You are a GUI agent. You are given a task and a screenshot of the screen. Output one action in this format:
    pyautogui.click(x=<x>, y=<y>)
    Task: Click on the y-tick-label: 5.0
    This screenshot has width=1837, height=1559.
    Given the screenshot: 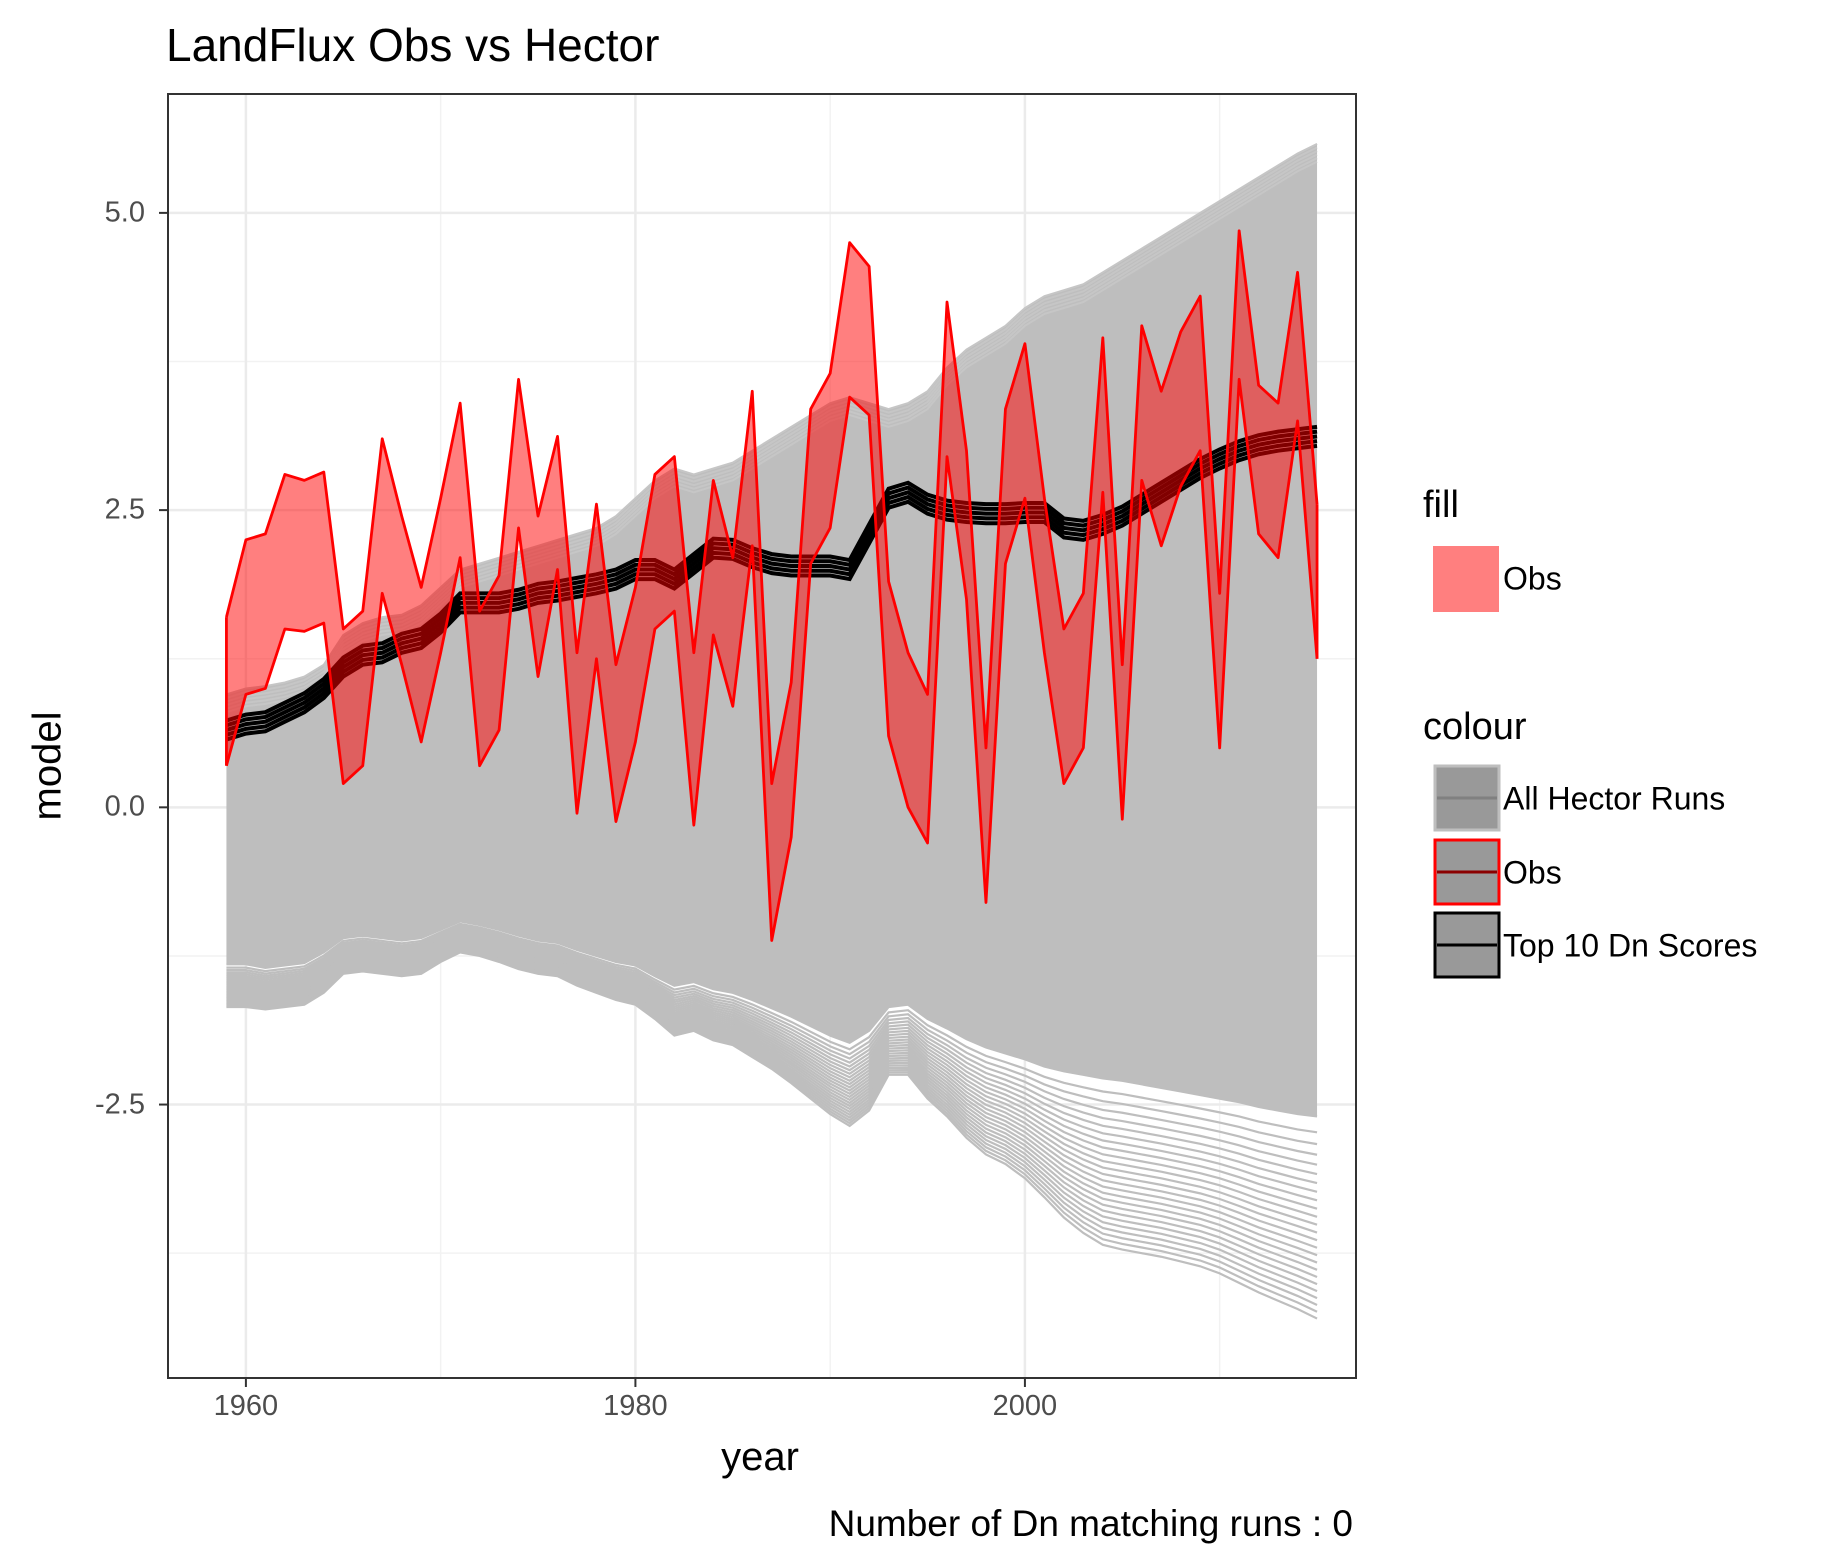 What is the action you would take?
    pyautogui.click(x=124, y=212)
    